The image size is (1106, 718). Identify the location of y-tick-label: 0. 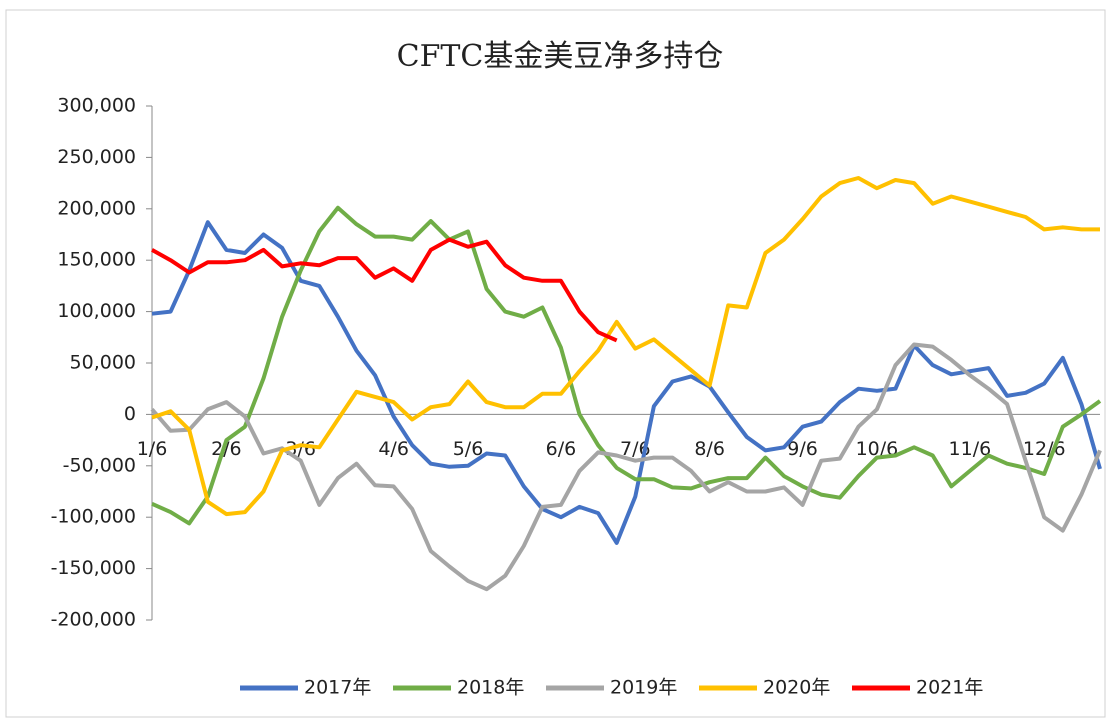
(130, 414).